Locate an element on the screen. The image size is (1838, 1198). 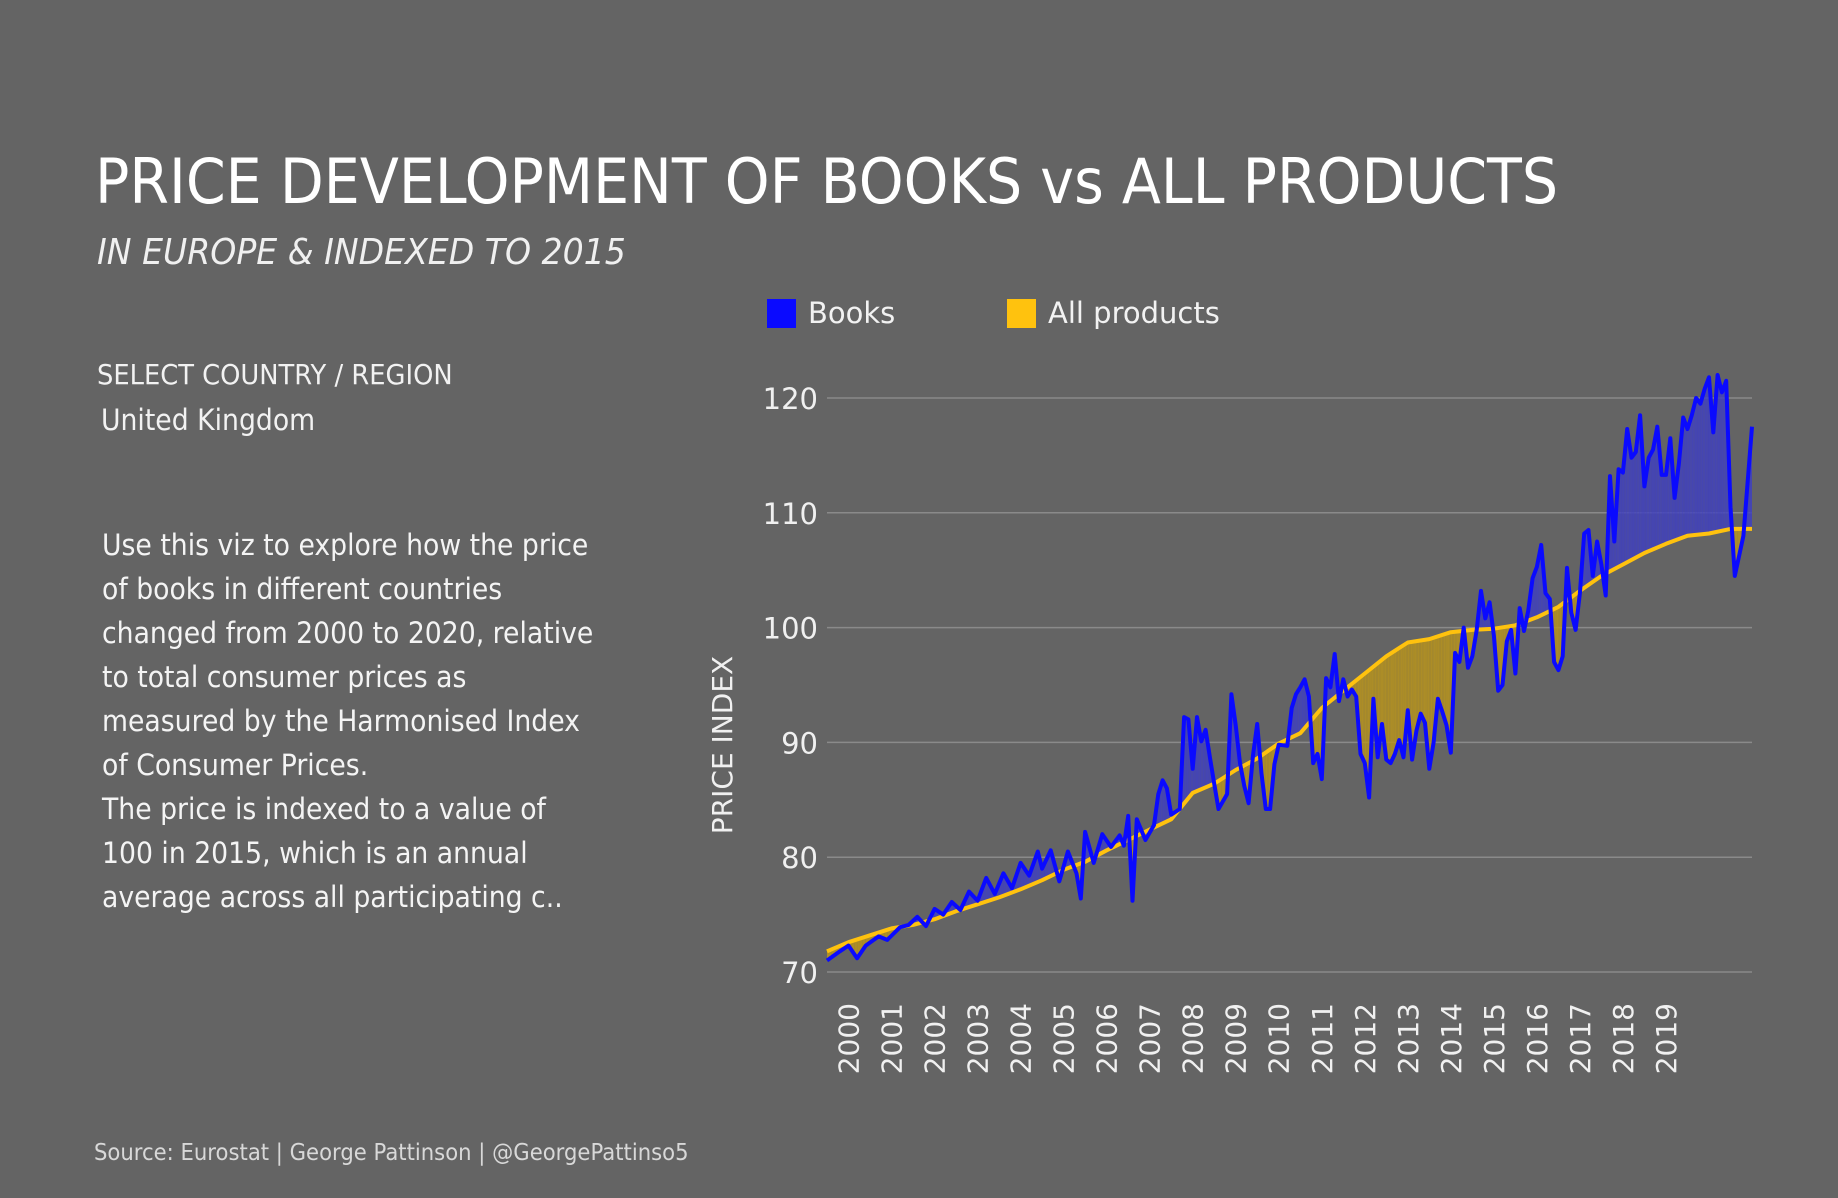
x-tick-label: 2016 is located at coordinates (1537, 1038).